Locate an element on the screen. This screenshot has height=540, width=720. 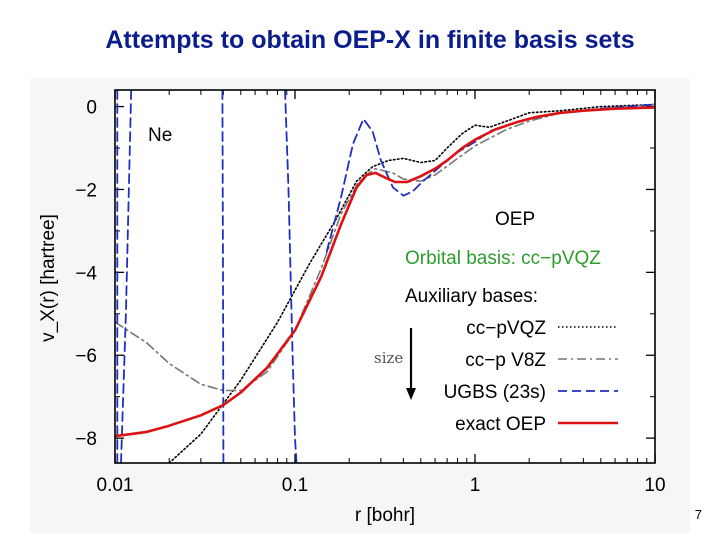
method-label: OEP is located at coordinates (515, 219).